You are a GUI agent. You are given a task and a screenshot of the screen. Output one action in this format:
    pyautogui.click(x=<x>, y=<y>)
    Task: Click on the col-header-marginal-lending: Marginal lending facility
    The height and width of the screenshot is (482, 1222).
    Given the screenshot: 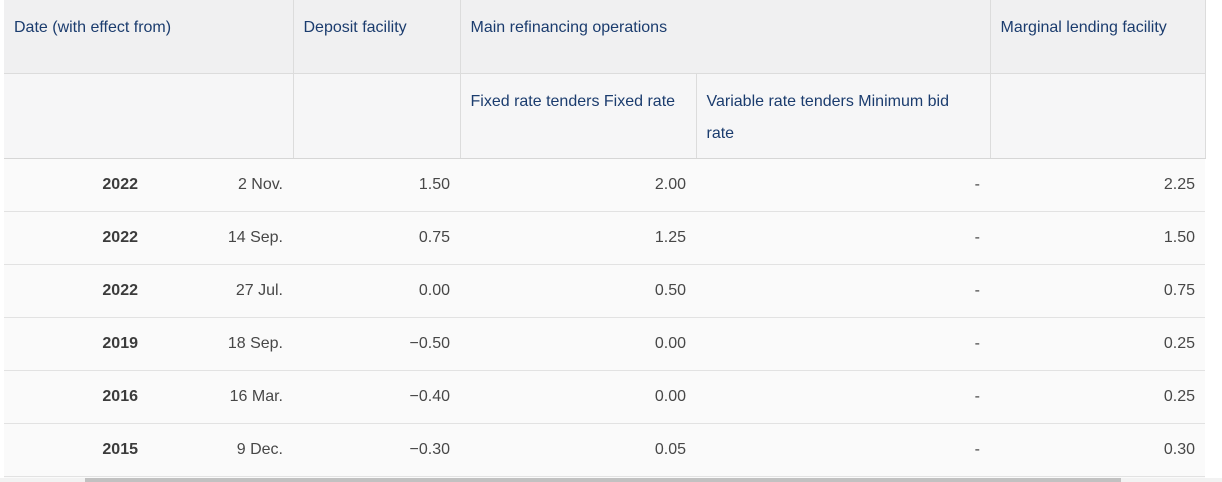 What is the action you would take?
    pyautogui.click(x=1098, y=37)
    